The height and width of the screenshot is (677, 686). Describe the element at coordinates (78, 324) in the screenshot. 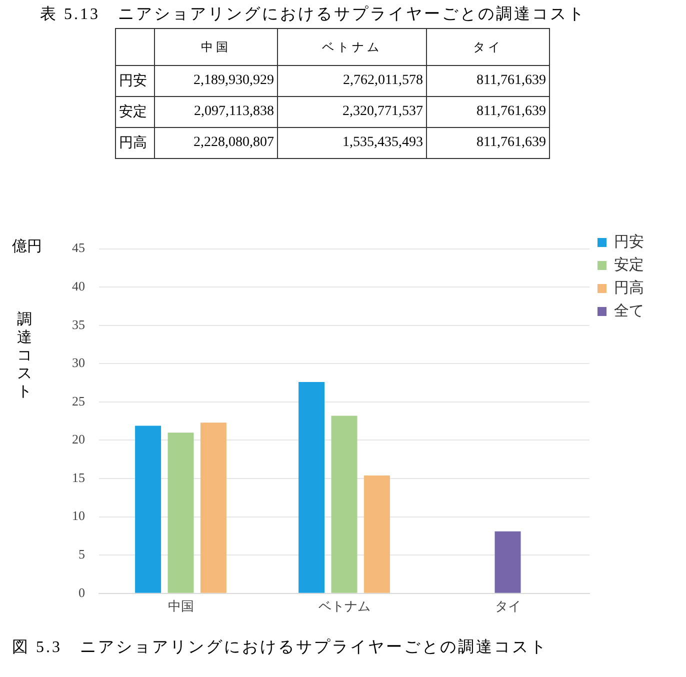

I see `y-tick-label: 35` at that location.